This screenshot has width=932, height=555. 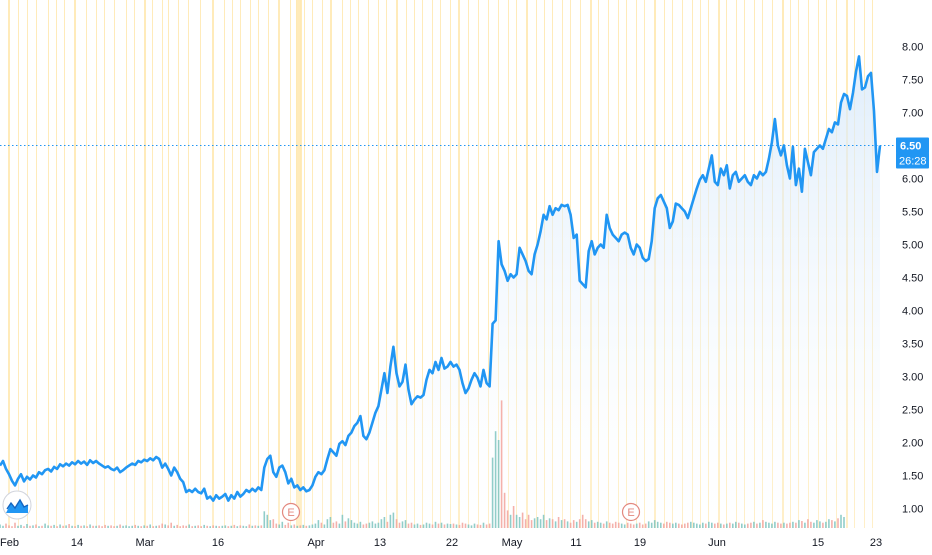 What do you see at coordinates (912, 444) in the screenshot?
I see `y-tick-label: 2.00` at bounding box center [912, 444].